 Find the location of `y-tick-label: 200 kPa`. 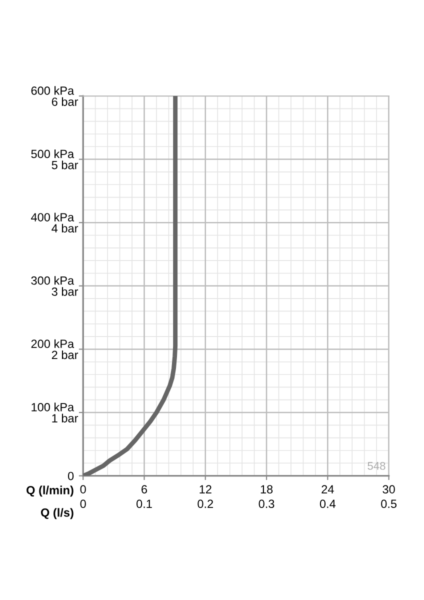

y-tick-label: 200 kPa is located at coordinates (52, 343).